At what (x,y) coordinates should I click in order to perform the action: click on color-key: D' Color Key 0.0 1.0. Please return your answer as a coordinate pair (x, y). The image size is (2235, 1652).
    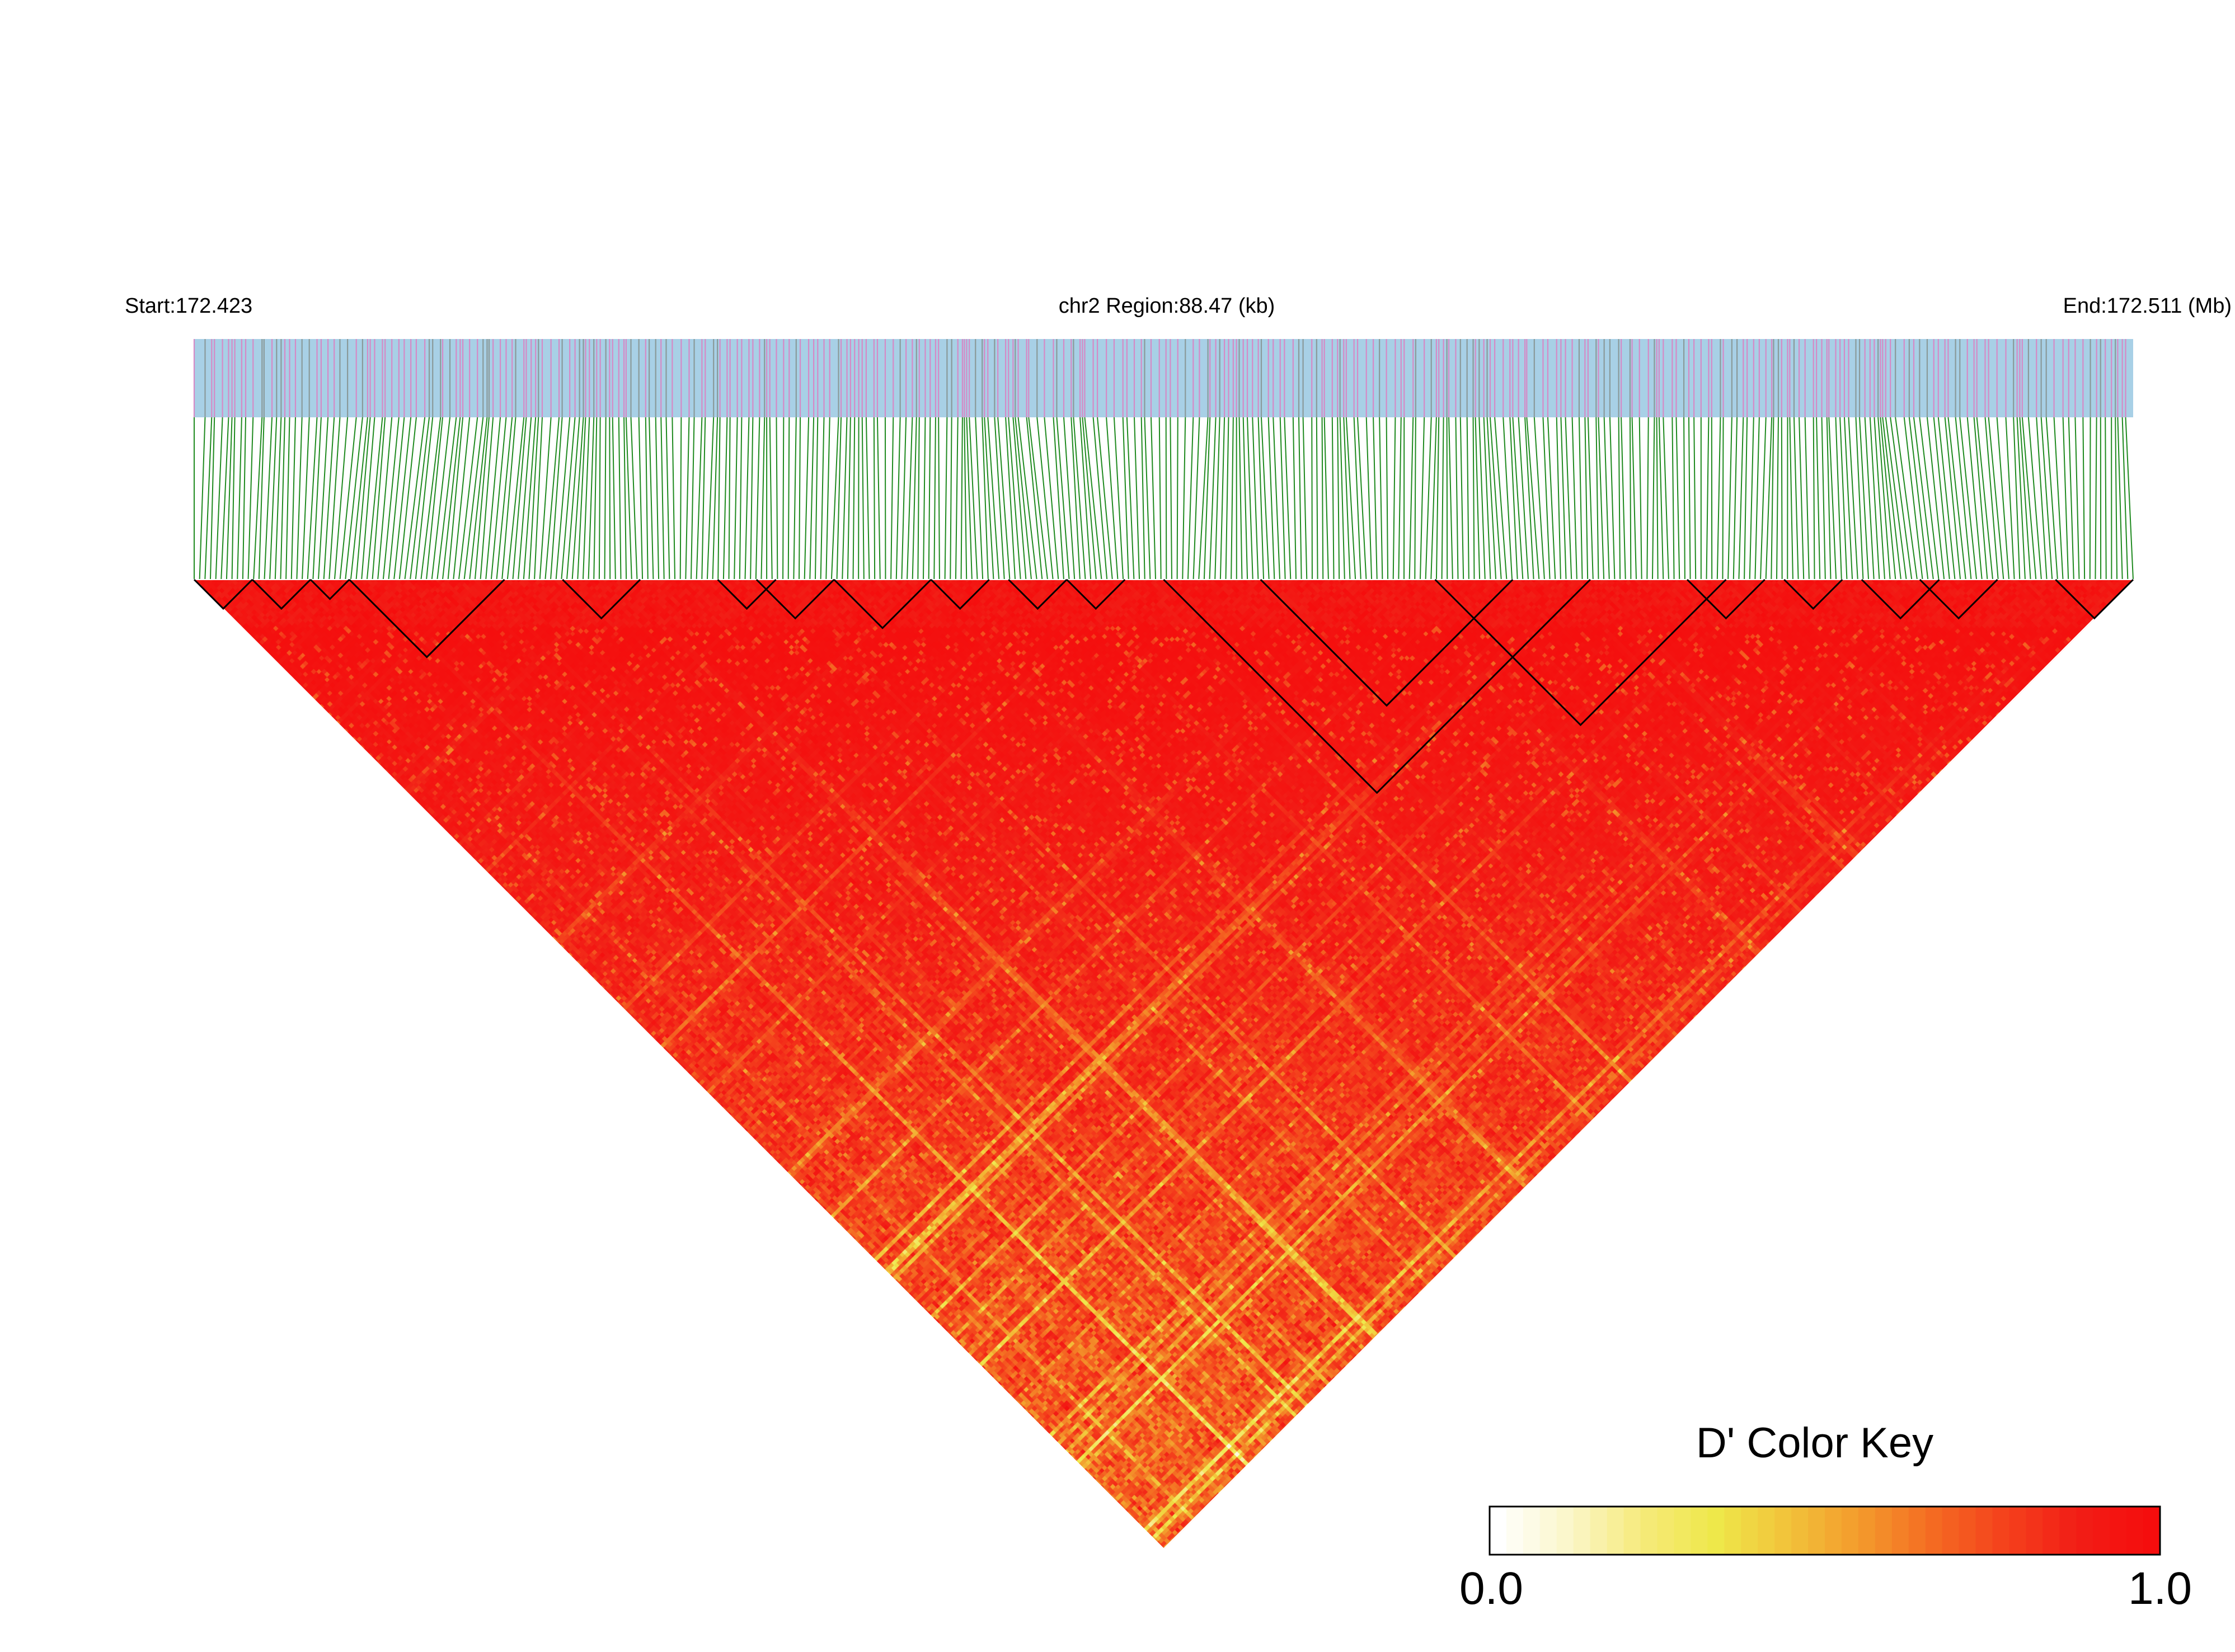
    Looking at the image, I should click on (1825, 1517).